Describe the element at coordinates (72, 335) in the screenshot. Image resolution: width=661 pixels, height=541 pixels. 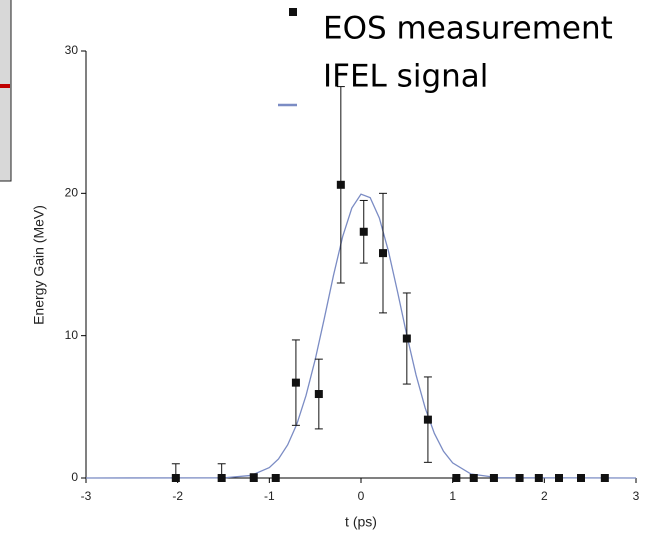
I see `y-tick-label: 10` at that location.